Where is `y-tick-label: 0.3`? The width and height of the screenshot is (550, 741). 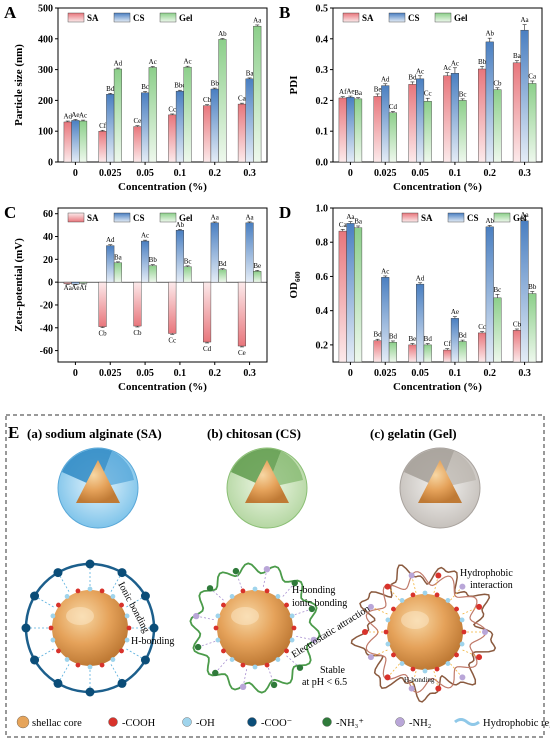
y-tick-label: 0.3 is located at coordinates (322, 70).